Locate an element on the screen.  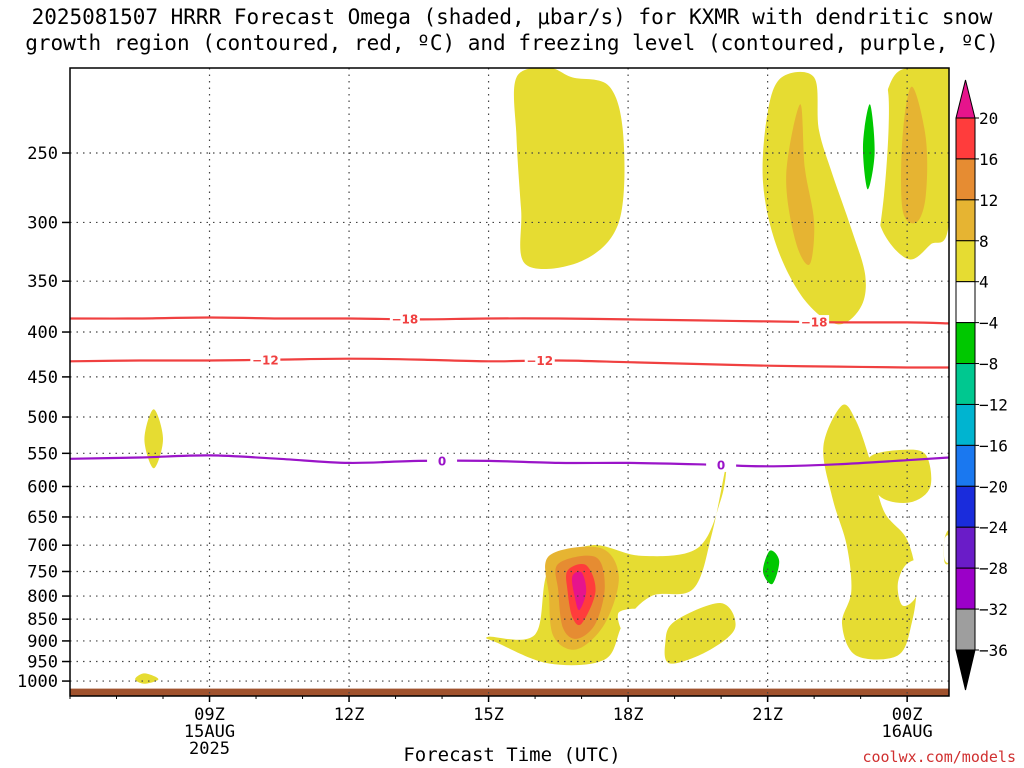
colorbar-label: 8 is located at coordinates (984, 241).